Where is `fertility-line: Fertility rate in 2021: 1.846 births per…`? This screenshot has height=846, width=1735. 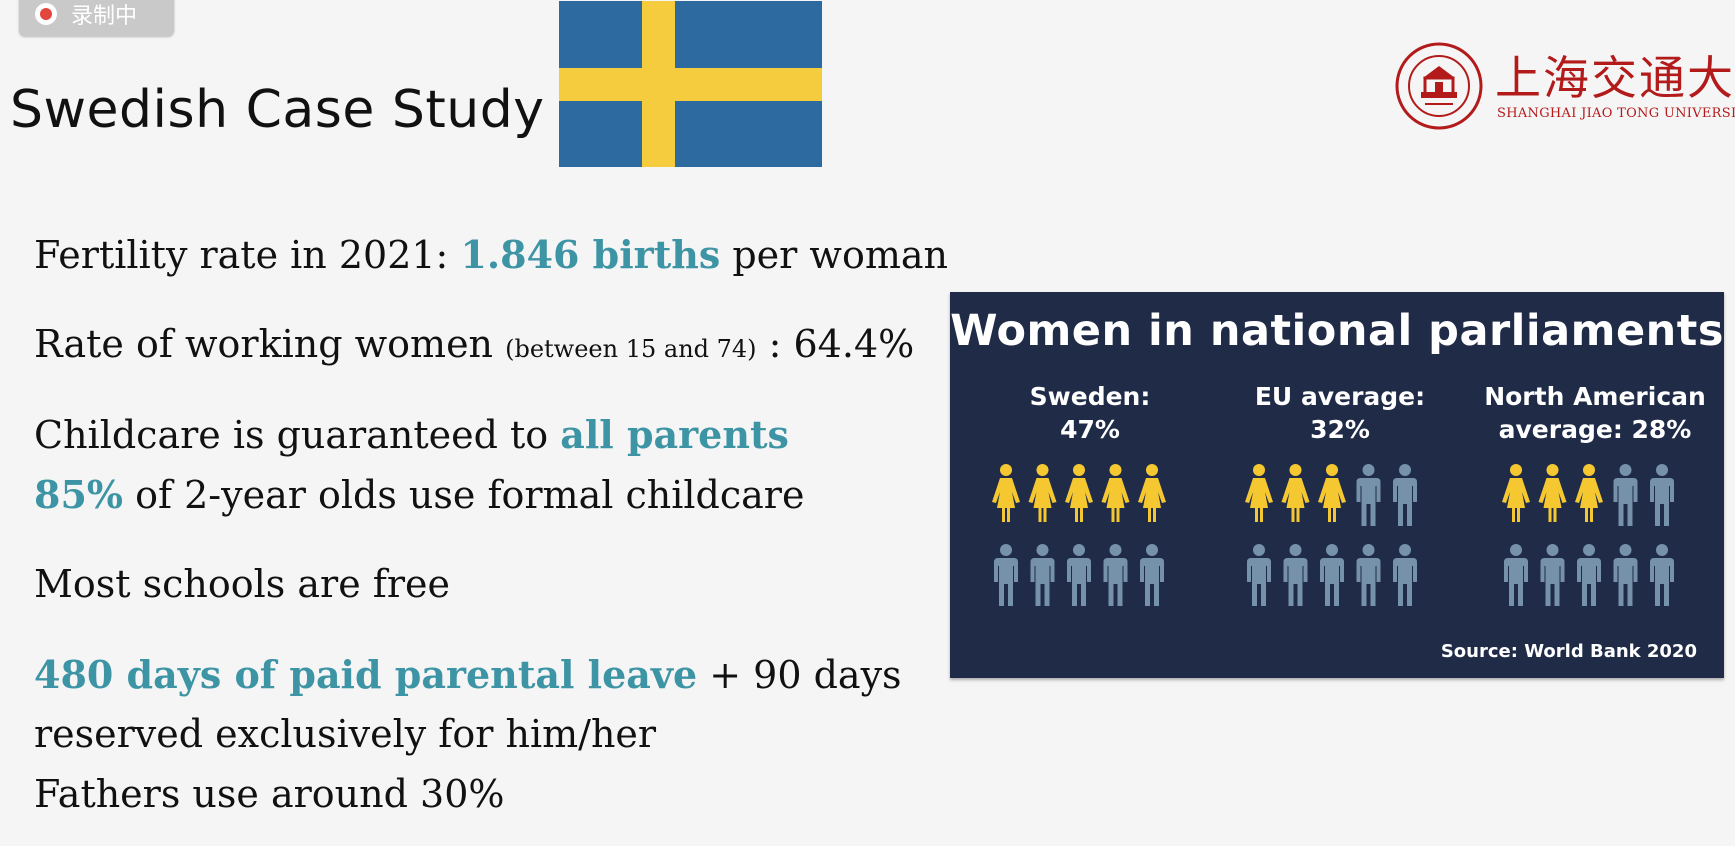 fertility-line: Fertility rate in 2021: 1.846 births per… is located at coordinates (491, 254).